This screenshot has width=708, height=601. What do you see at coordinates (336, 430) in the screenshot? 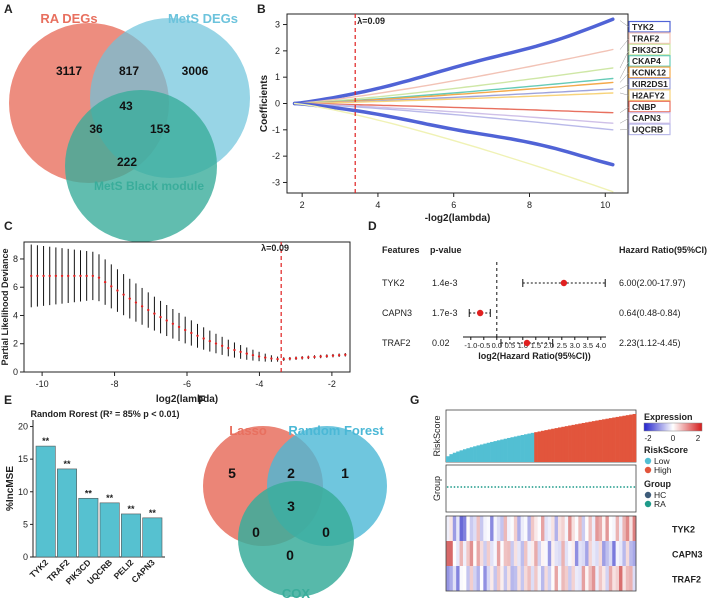
I see `venn-f-set-label-2: Random Forest` at bounding box center [336, 430].